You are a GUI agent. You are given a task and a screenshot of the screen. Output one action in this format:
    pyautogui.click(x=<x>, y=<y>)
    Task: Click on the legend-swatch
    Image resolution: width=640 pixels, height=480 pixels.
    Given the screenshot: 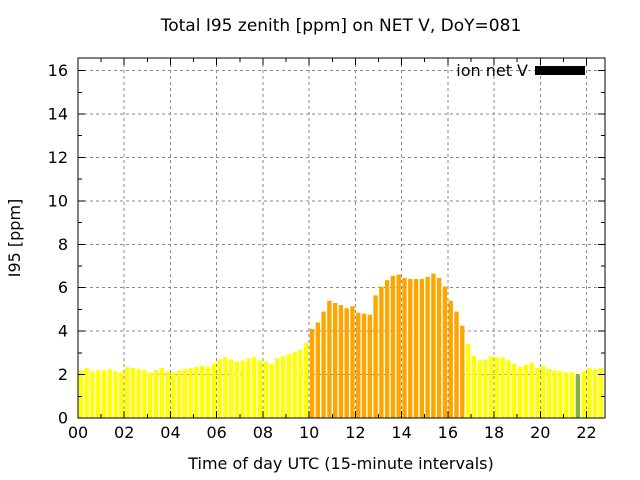 What is the action you would take?
    pyautogui.click(x=560, y=70)
    